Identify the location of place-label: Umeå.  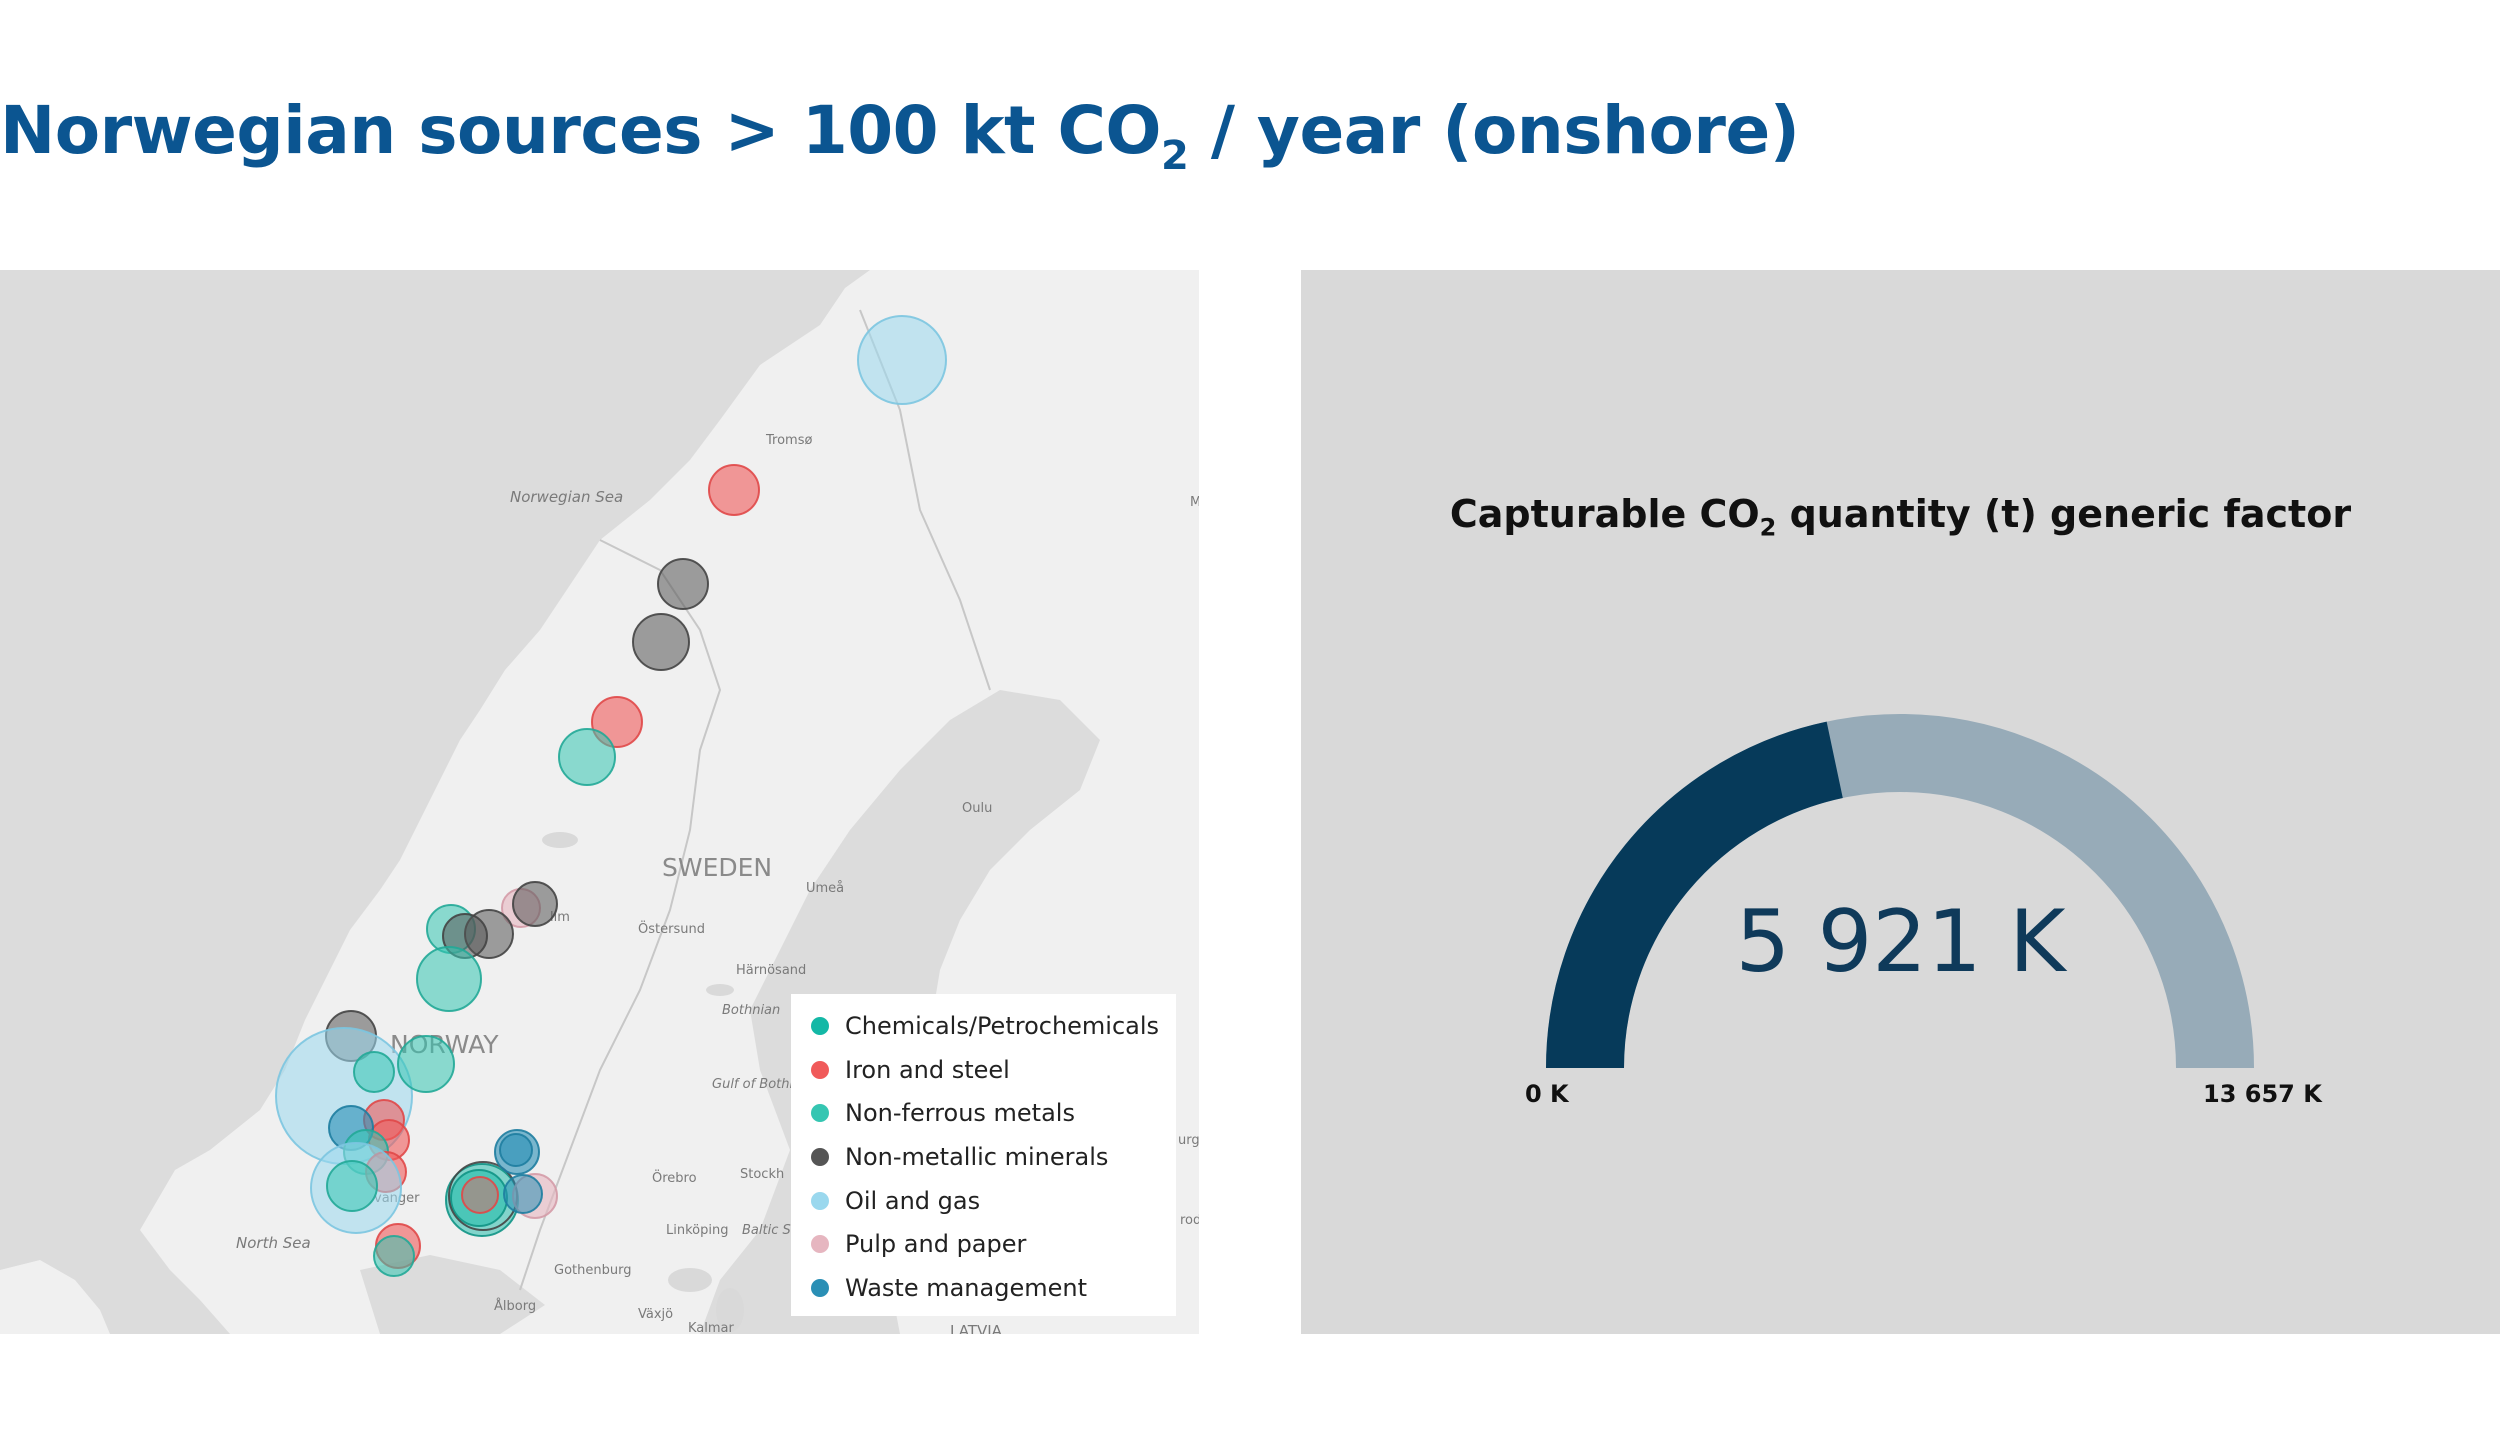
(825, 888).